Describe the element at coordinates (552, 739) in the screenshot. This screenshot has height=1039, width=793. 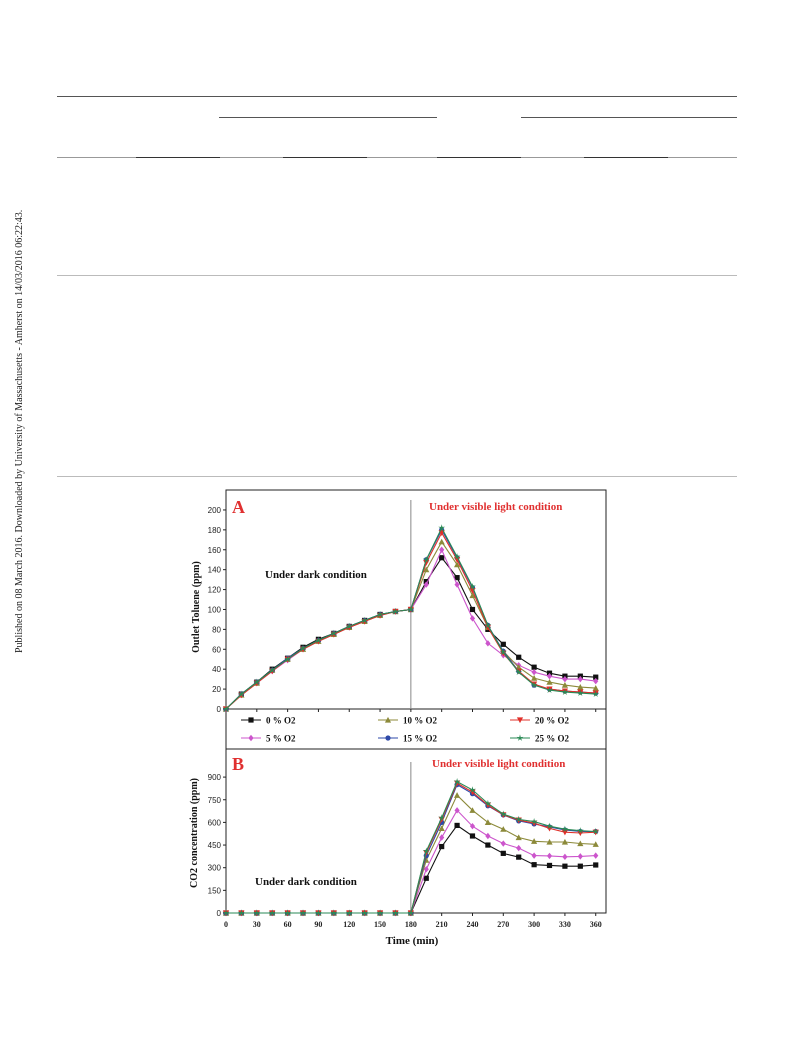
I see `legend-label: 25 % O2` at that location.